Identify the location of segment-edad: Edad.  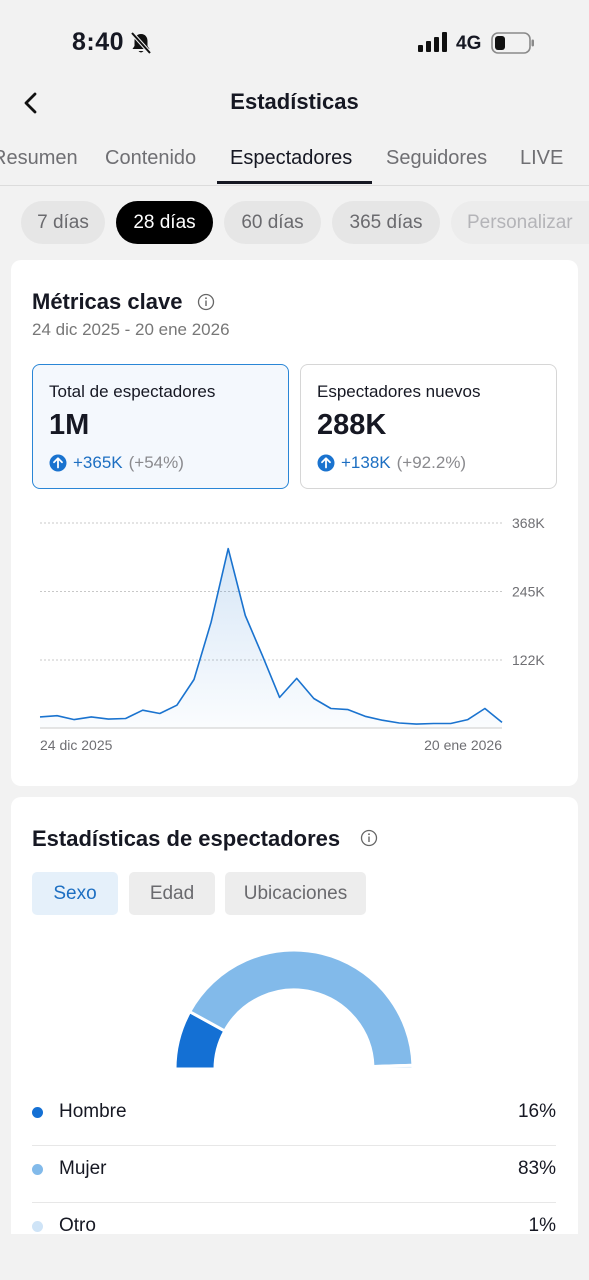
(172, 893).